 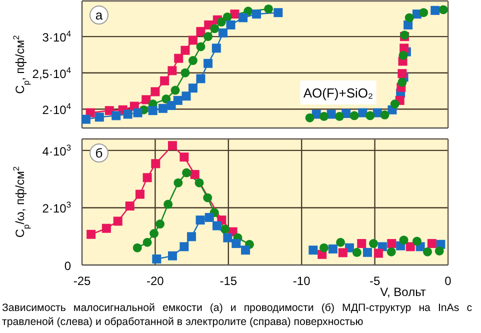 What do you see at coordinates (68, 266) in the screenshot?
I see `y-tick-label: 0` at bounding box center [68, 266].